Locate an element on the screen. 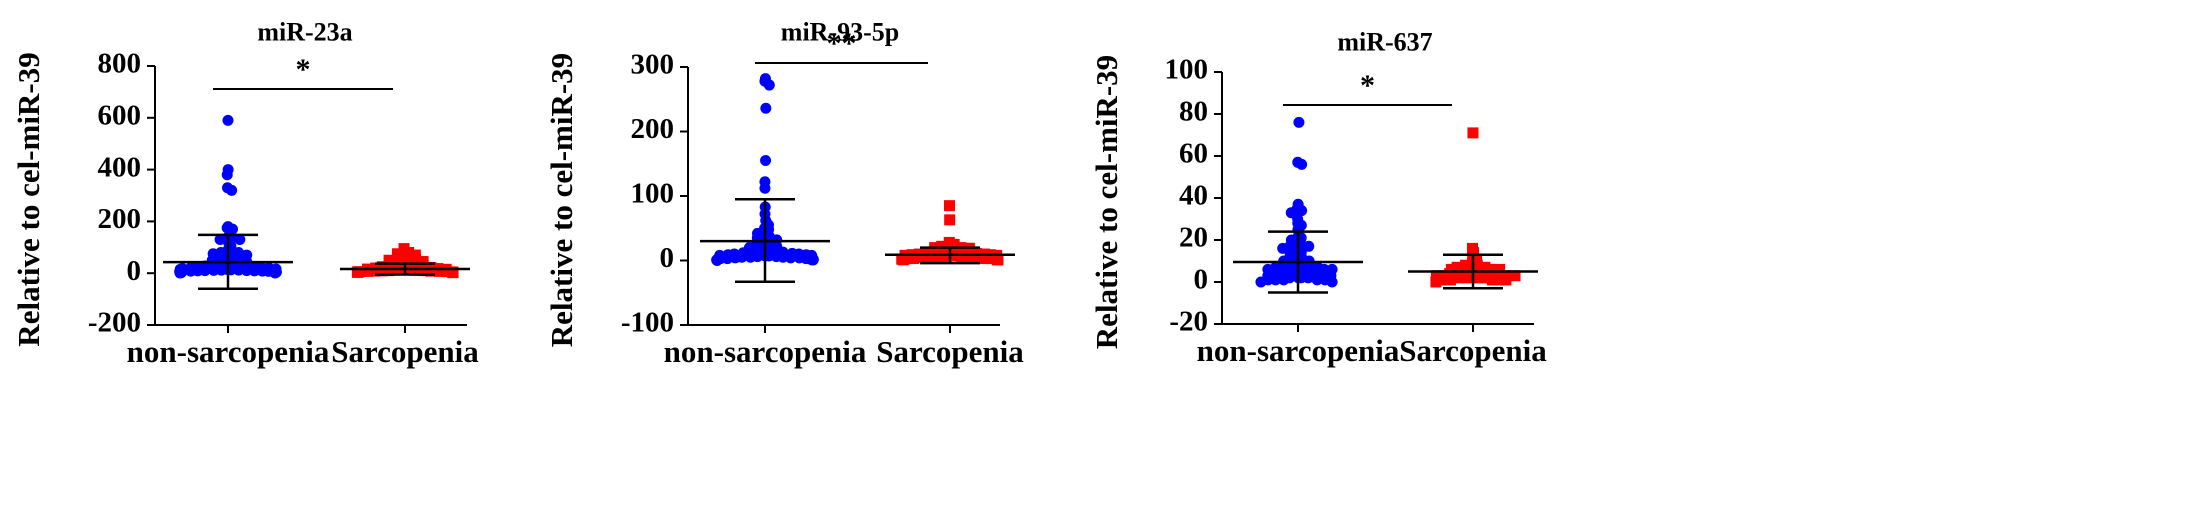 The width and height of the screenshot is (2208, 521). y-tick-label: 60 is located at coordinates (1193, 154).